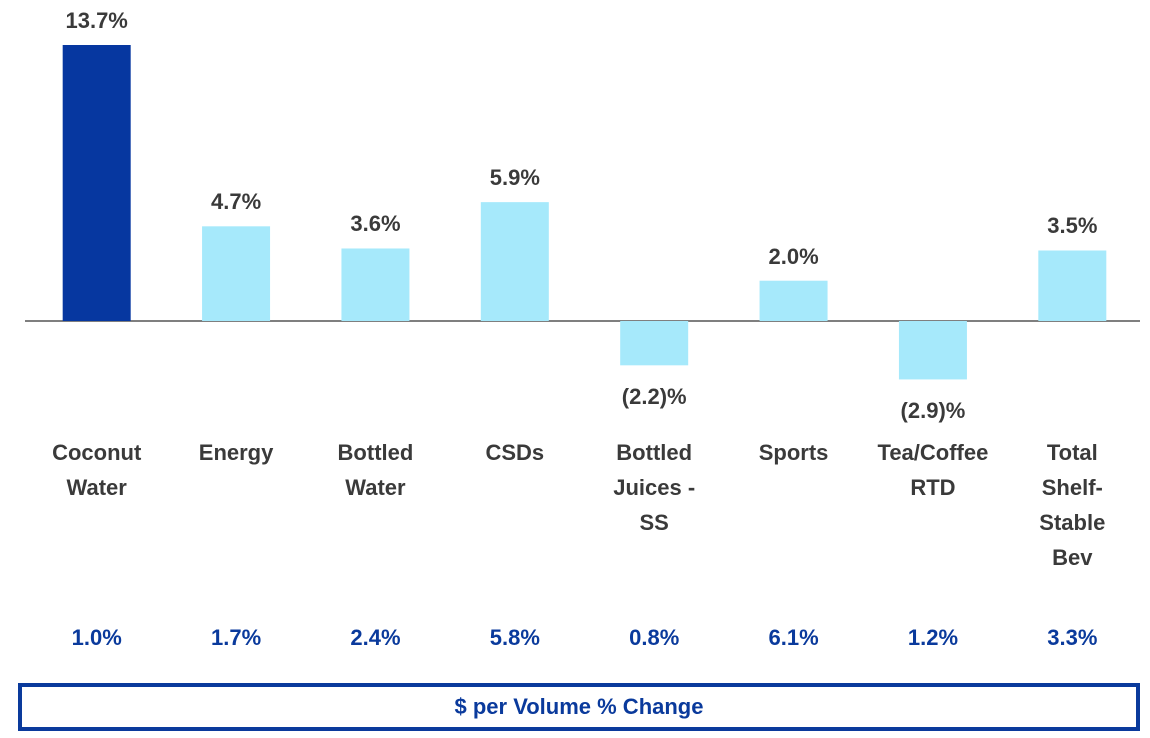 The width and height of the screenshot is (1150, 738). What do you see at coordinates (96, 20) in the screenshot?
I see `value-label: 13.7%` at bounding box center [96, 20].